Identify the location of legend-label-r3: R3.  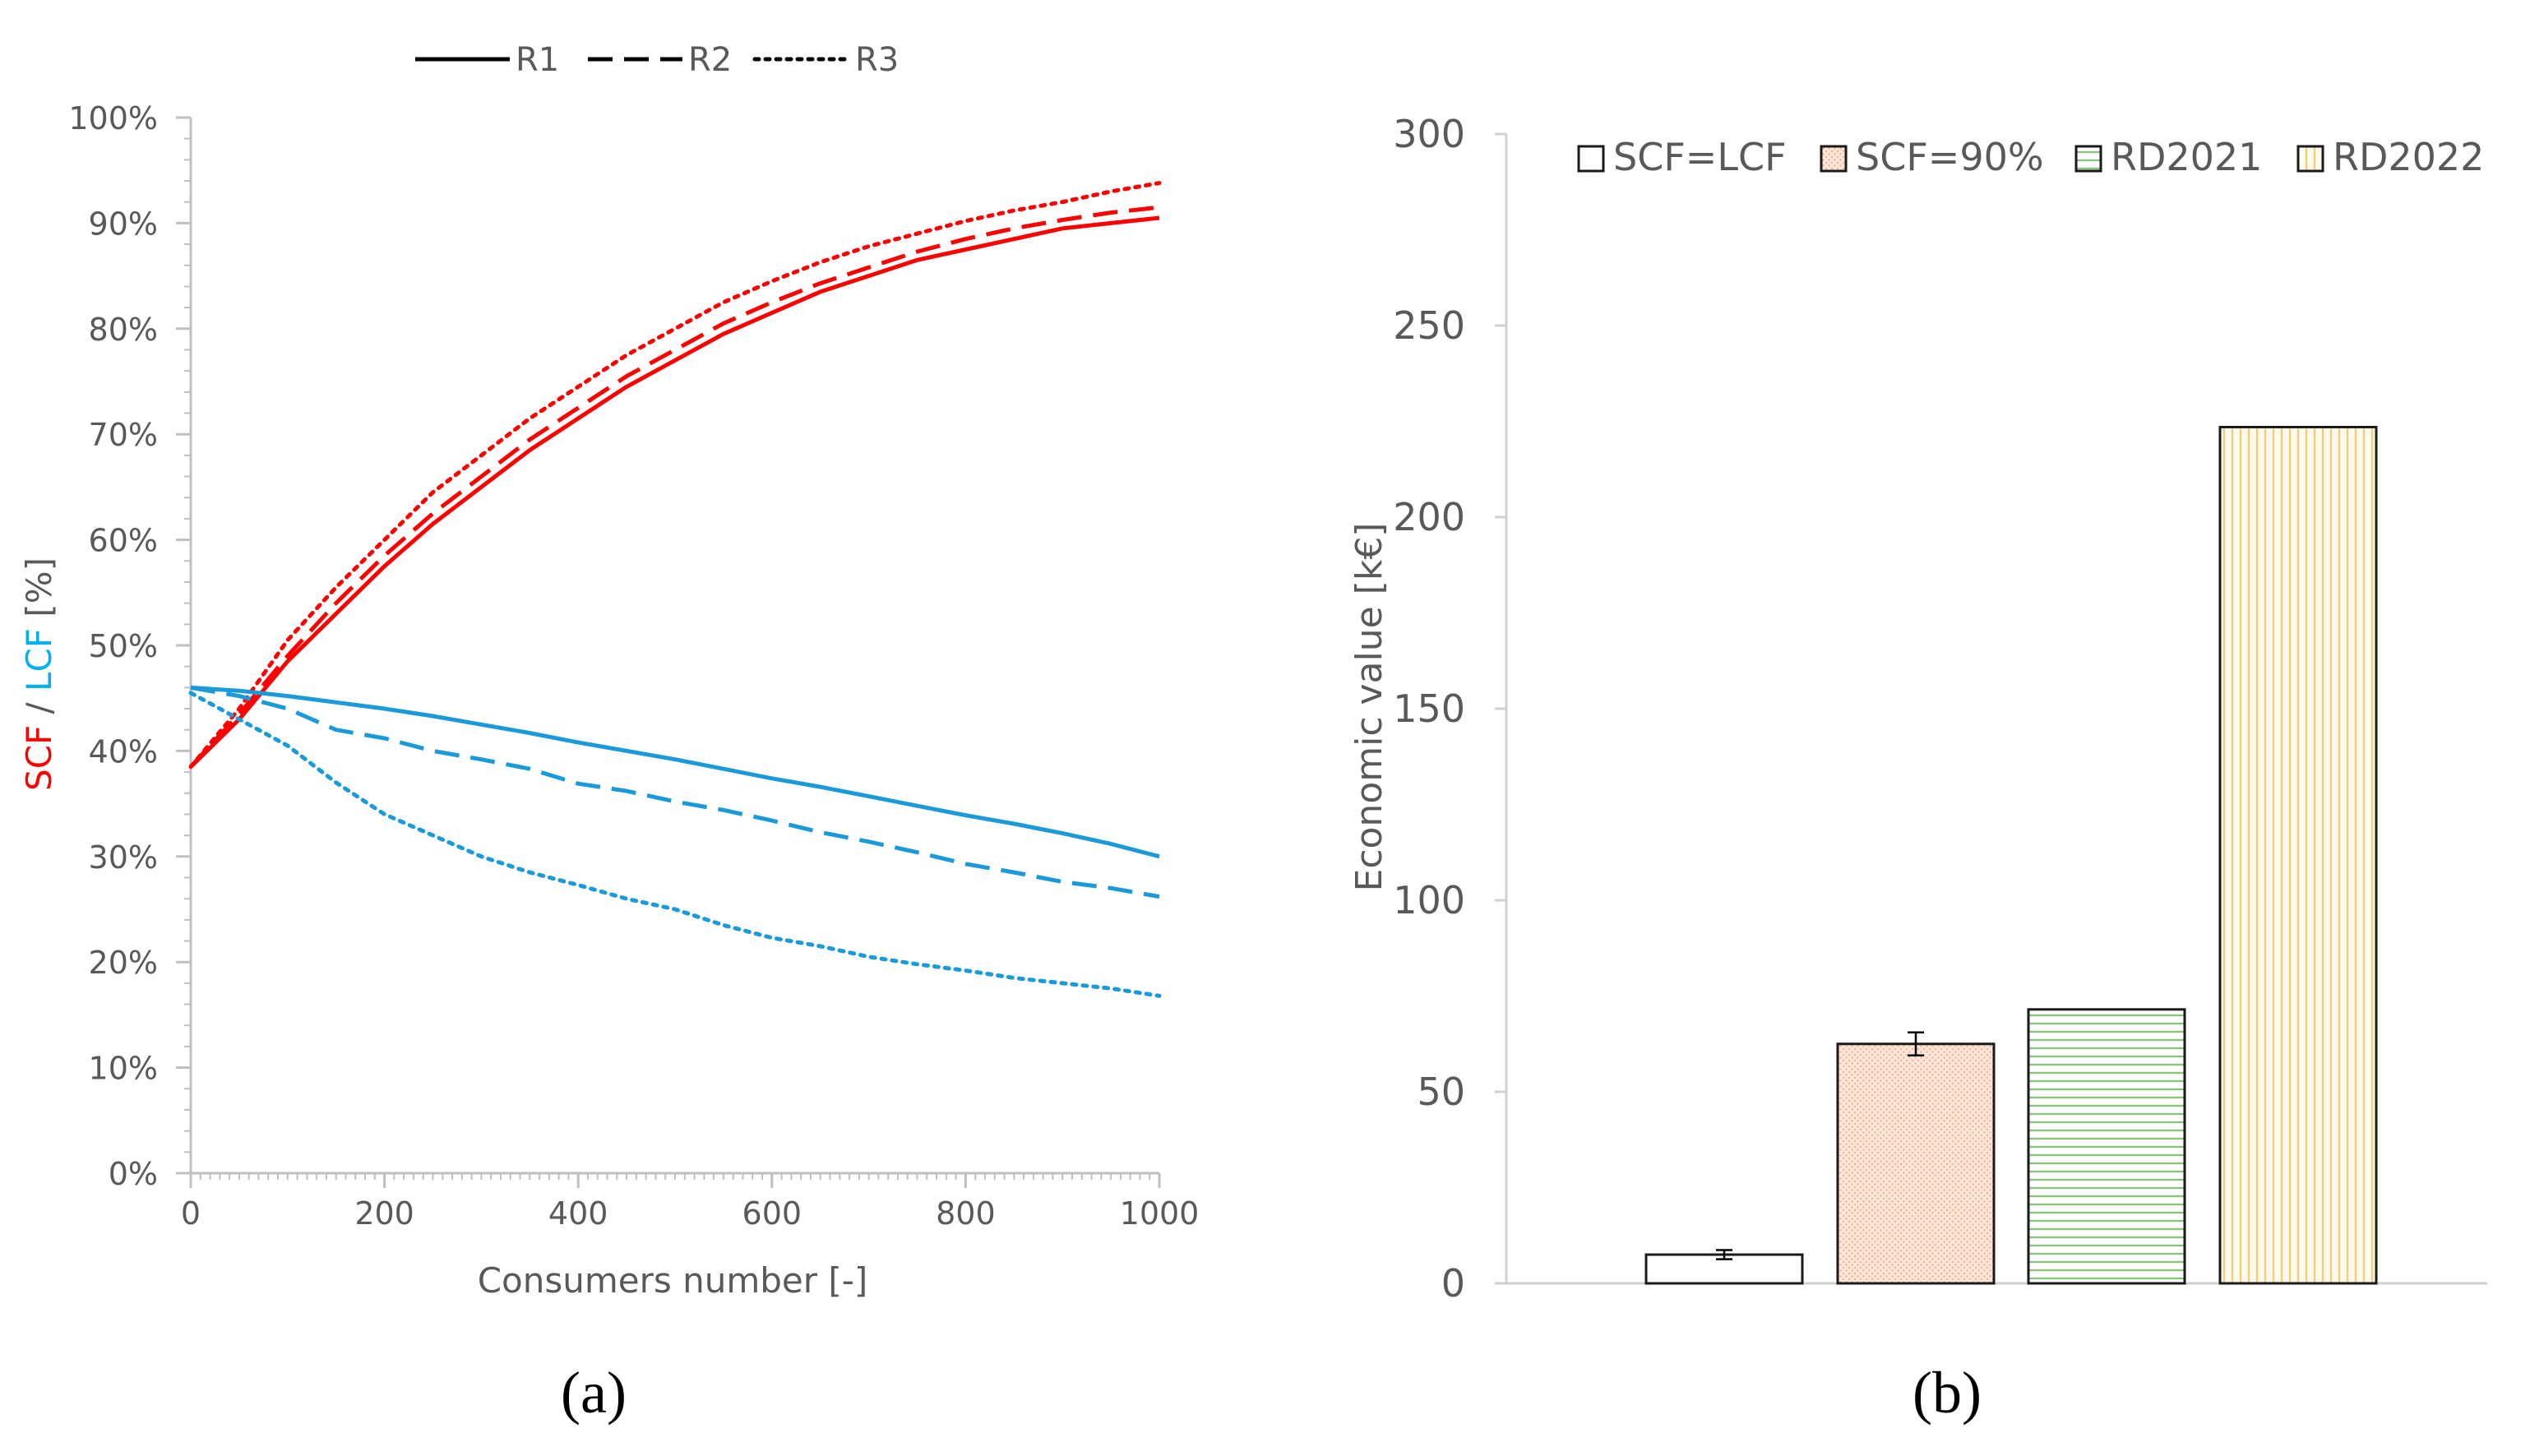
(877, 60).